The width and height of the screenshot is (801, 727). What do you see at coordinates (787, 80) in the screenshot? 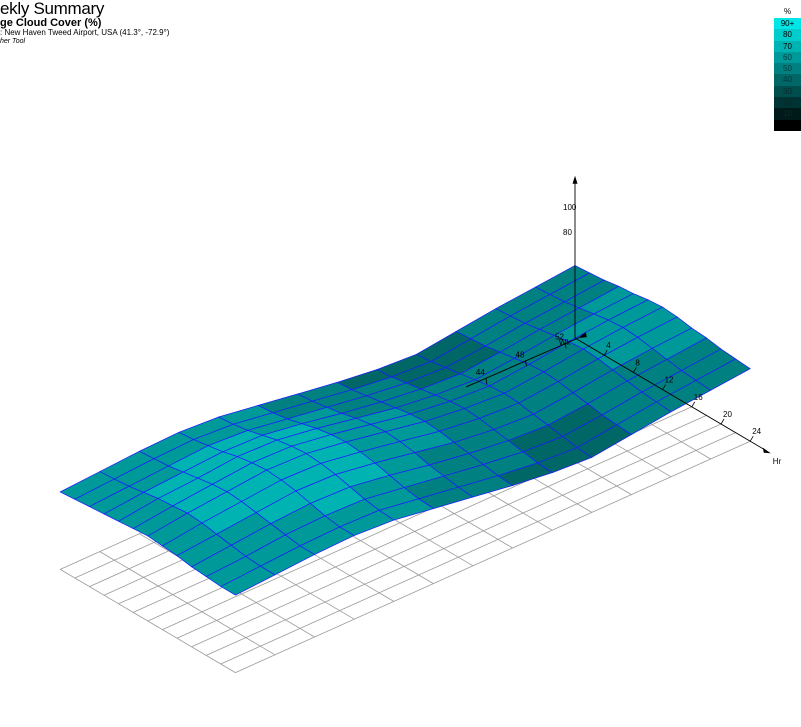
I see `legend-entry: 40` at bounding box center [787, 80].